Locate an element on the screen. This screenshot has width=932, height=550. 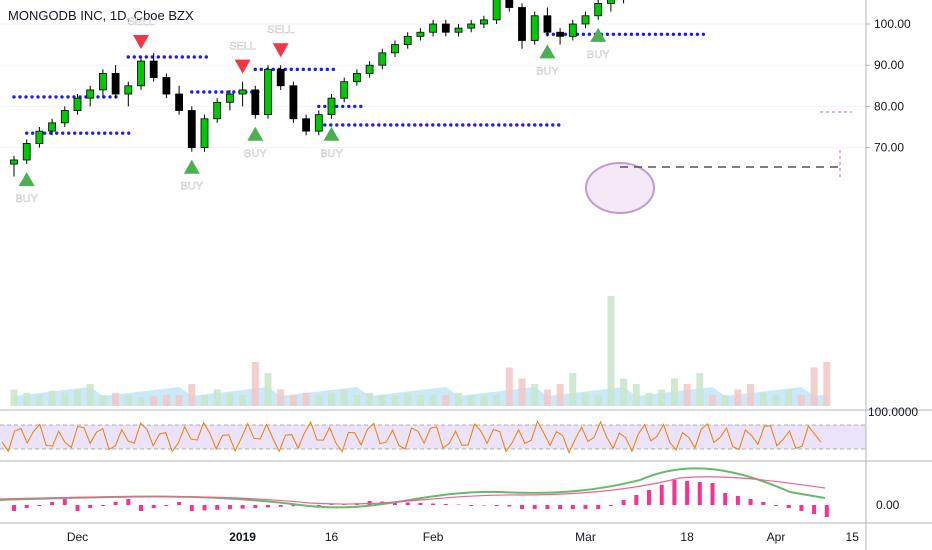
time-axis-label: 15 is located at coordinates (853, 537).